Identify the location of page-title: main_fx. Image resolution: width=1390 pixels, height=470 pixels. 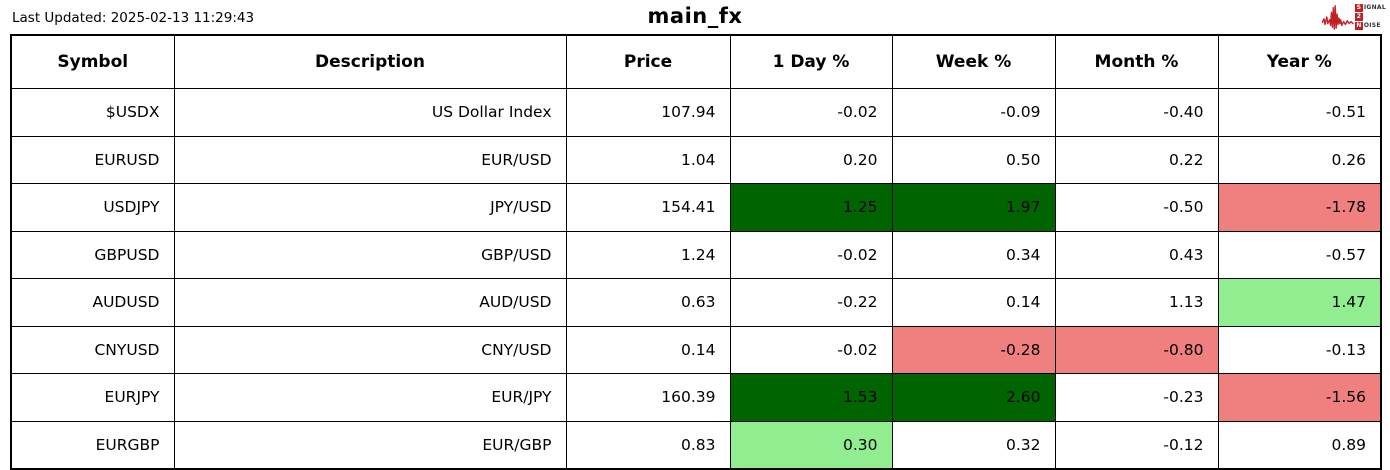
(695, 16).